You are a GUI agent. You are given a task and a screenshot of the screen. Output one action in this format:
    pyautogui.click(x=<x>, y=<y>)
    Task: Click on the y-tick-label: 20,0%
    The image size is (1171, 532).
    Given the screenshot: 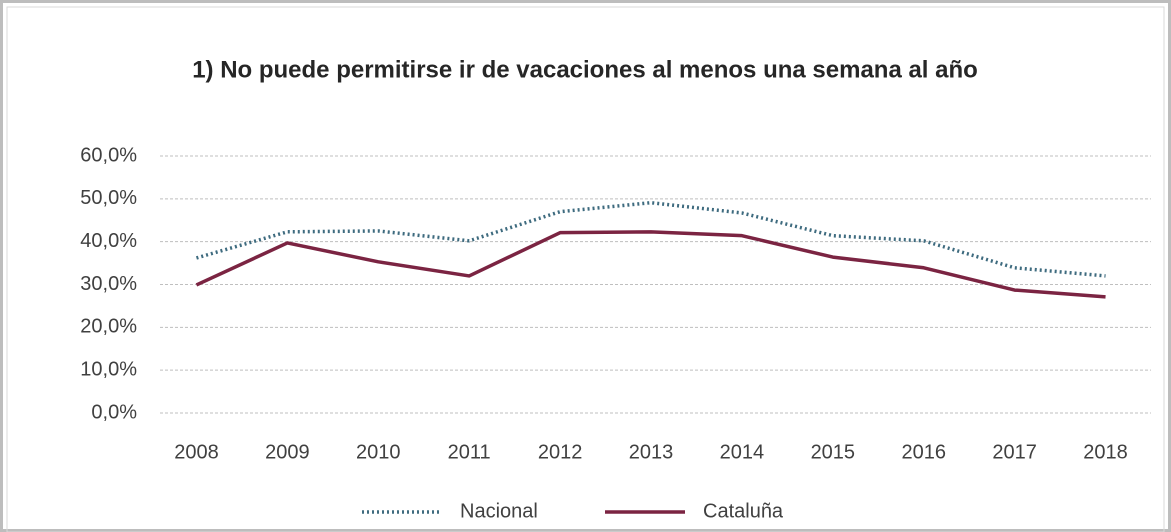 What is the action you would take?
    pyautogui.click(x=108, y=327)
    